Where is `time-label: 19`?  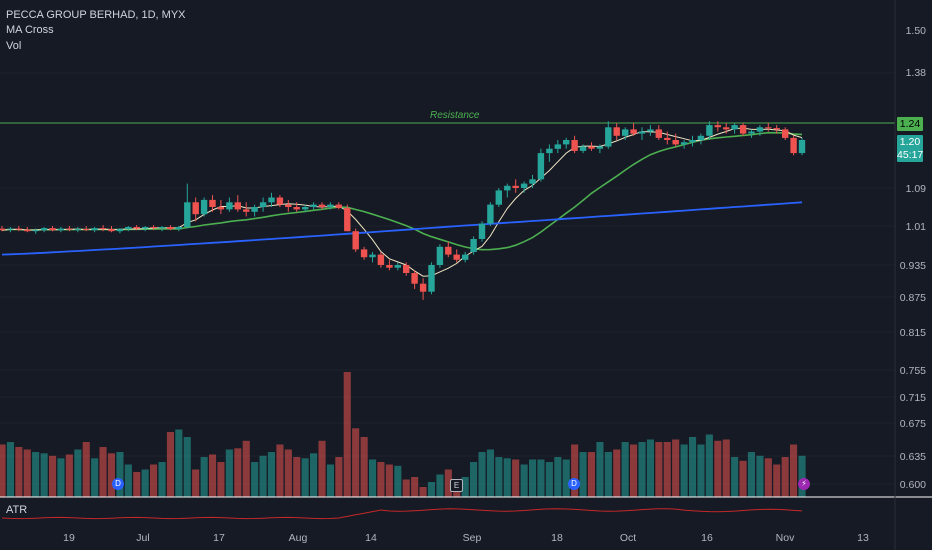 time-label: 19 is located at coordinates (69, 538).